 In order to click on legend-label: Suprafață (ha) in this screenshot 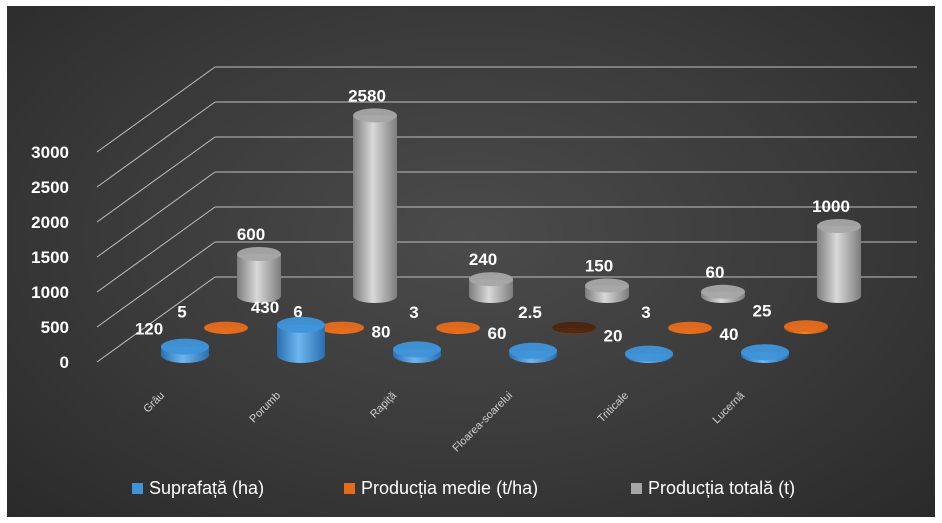, I will do `click(206, 488)`.